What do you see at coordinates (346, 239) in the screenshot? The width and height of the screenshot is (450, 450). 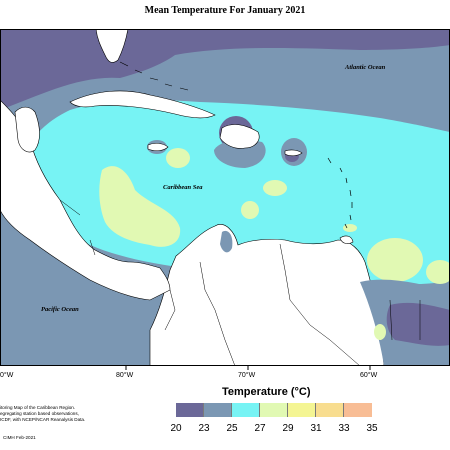 I see `land-trinidad` at bounding box center [346, 239].